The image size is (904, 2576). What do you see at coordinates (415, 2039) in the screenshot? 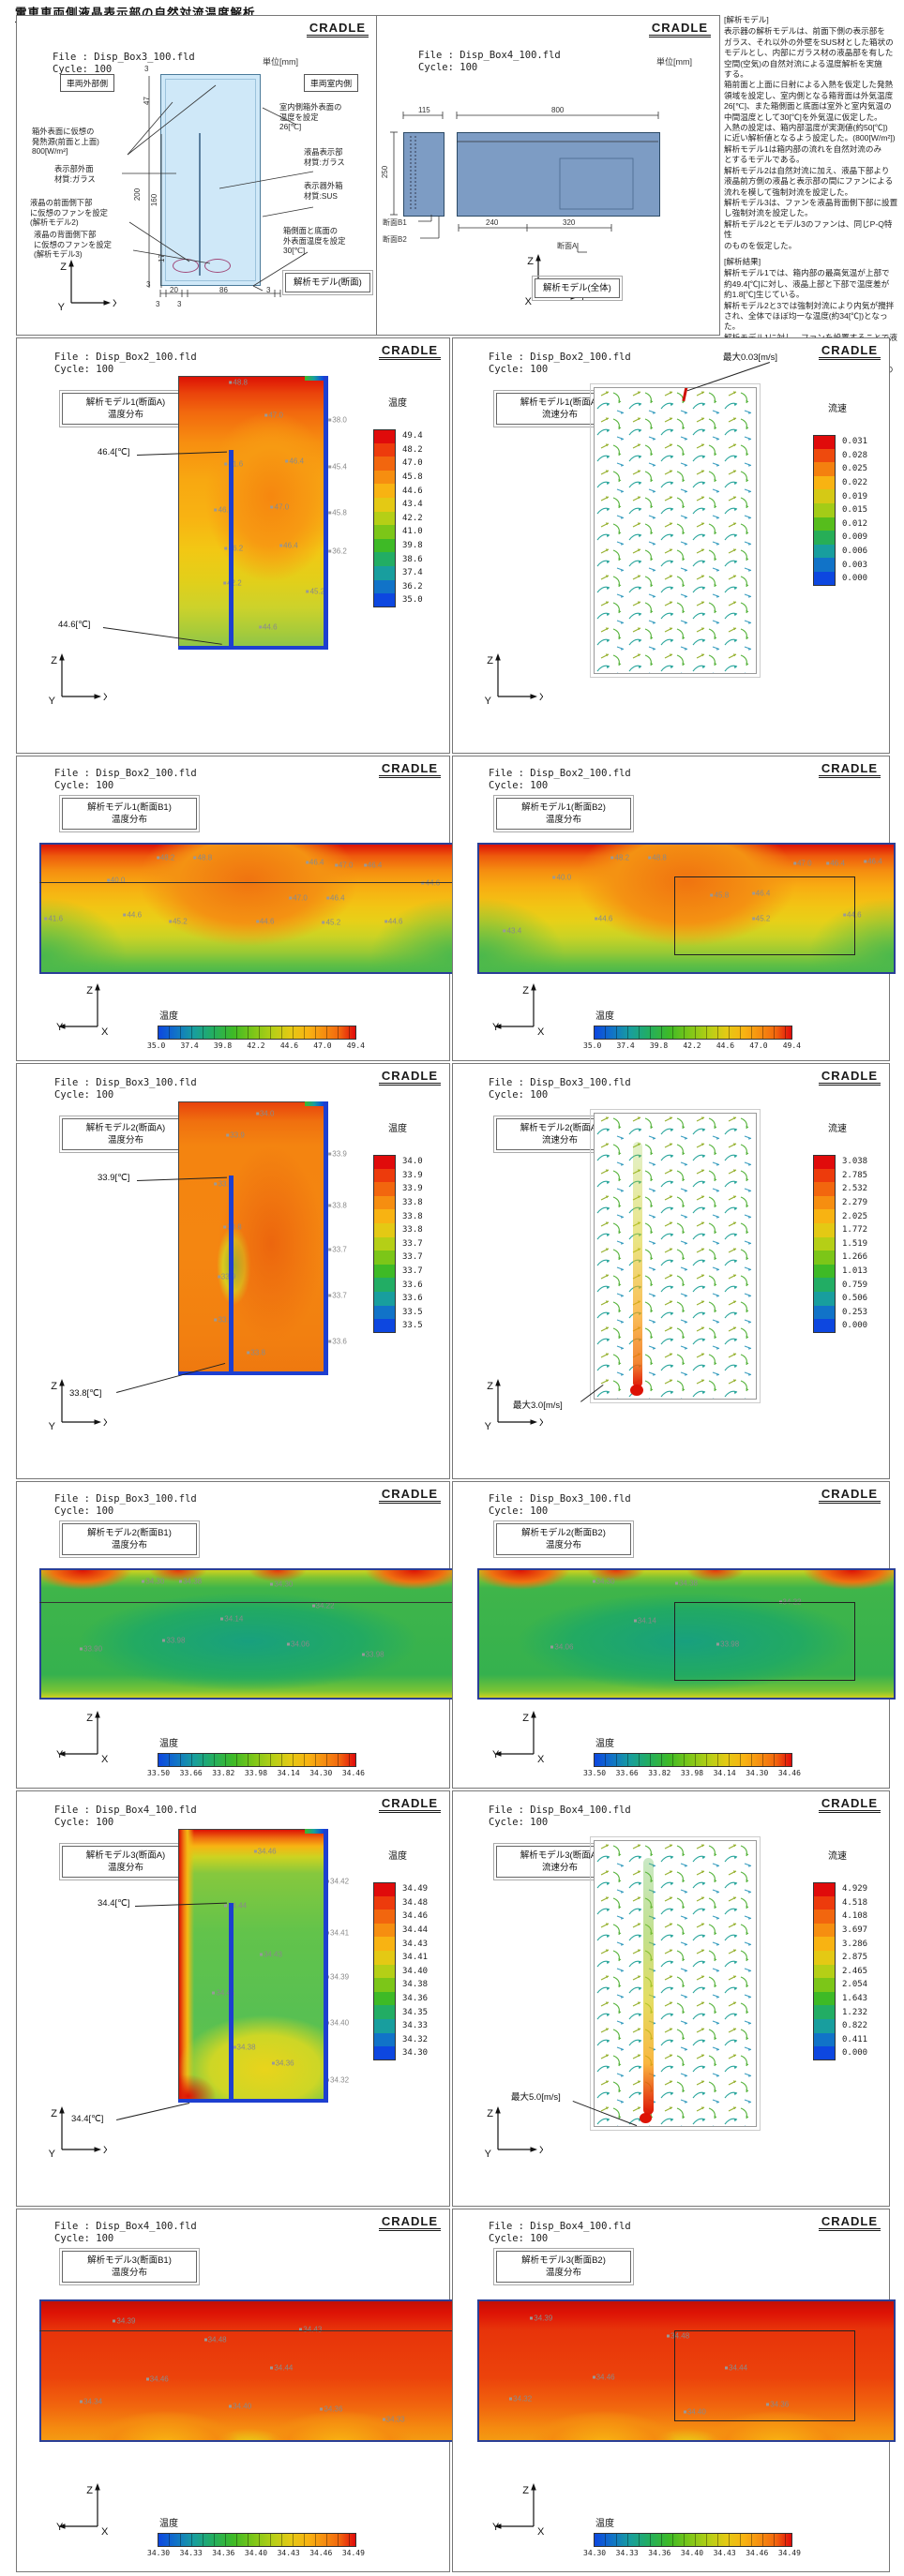
I see `legend-value: 34.32` at bounding box center [415, 2039].